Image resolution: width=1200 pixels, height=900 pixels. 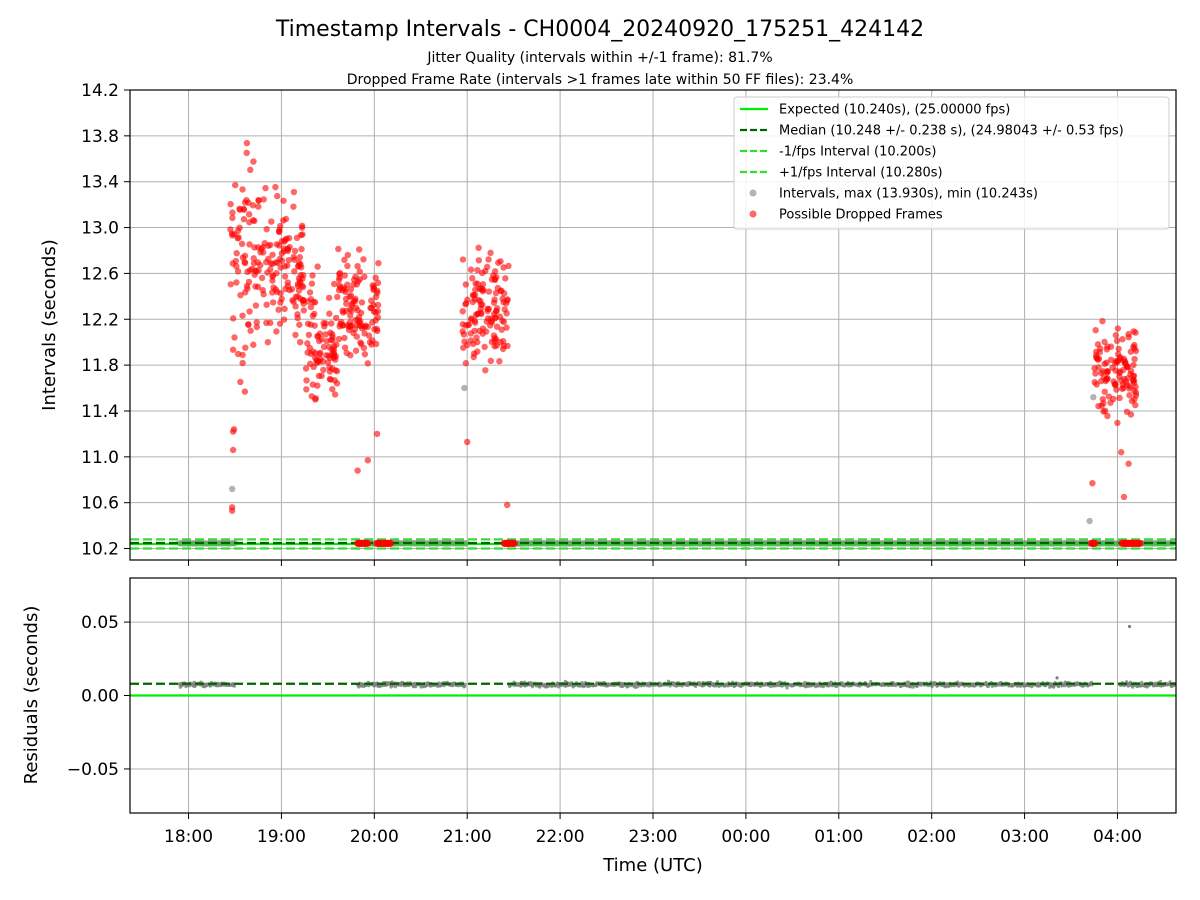 I want to click on interval-point, so click(x=1089, y=521).